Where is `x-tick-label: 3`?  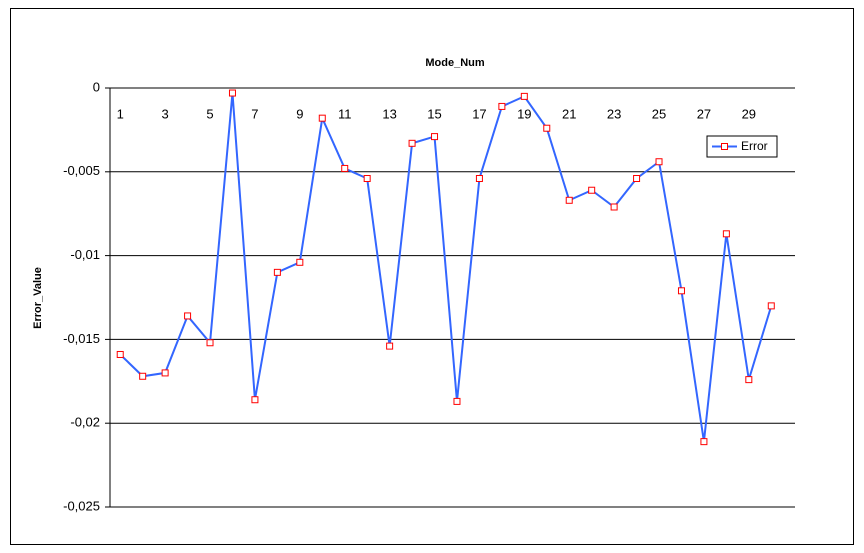 x-tick-label: 3 is located at coordinates (165, 113).